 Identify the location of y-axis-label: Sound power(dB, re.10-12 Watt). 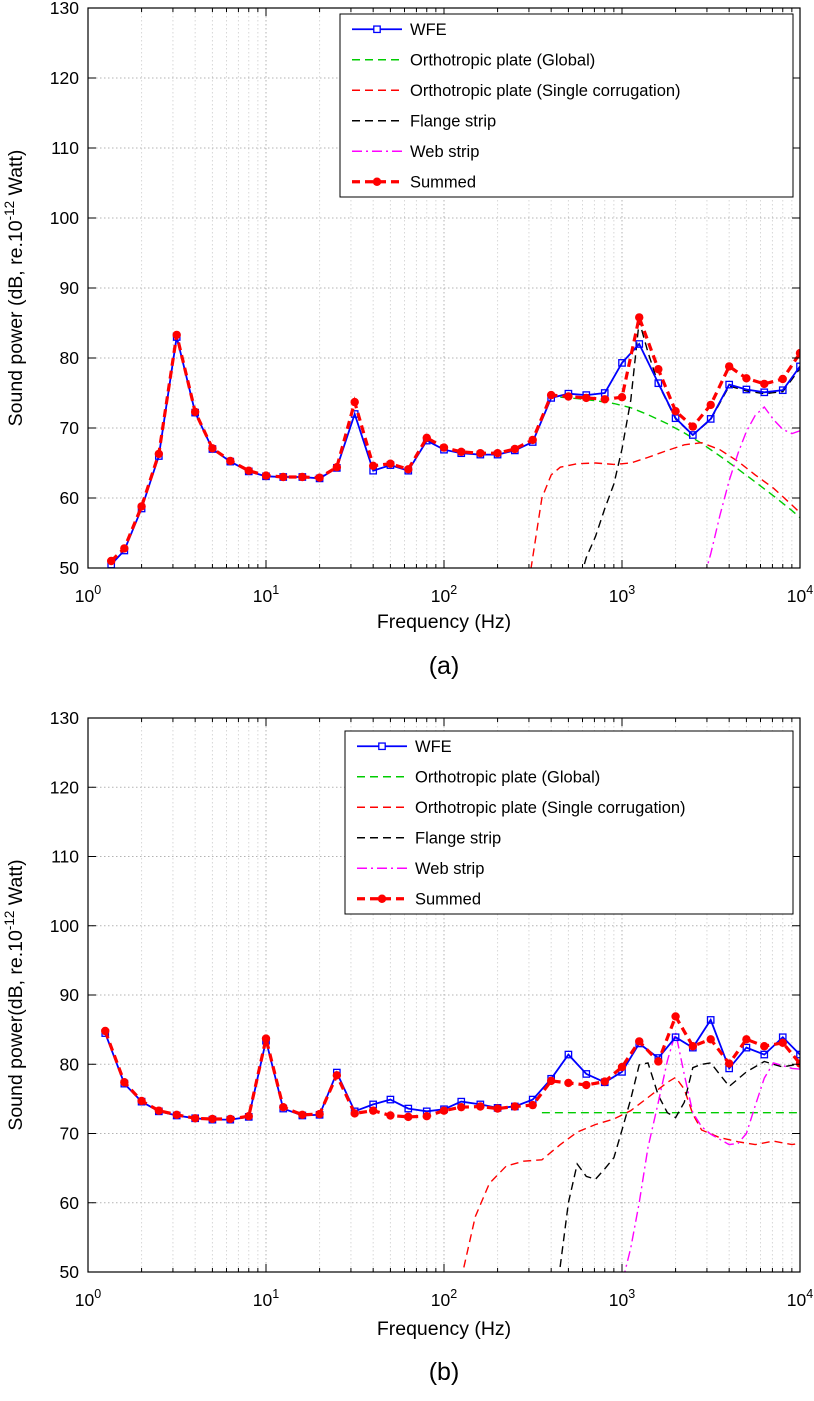
(14, 994).